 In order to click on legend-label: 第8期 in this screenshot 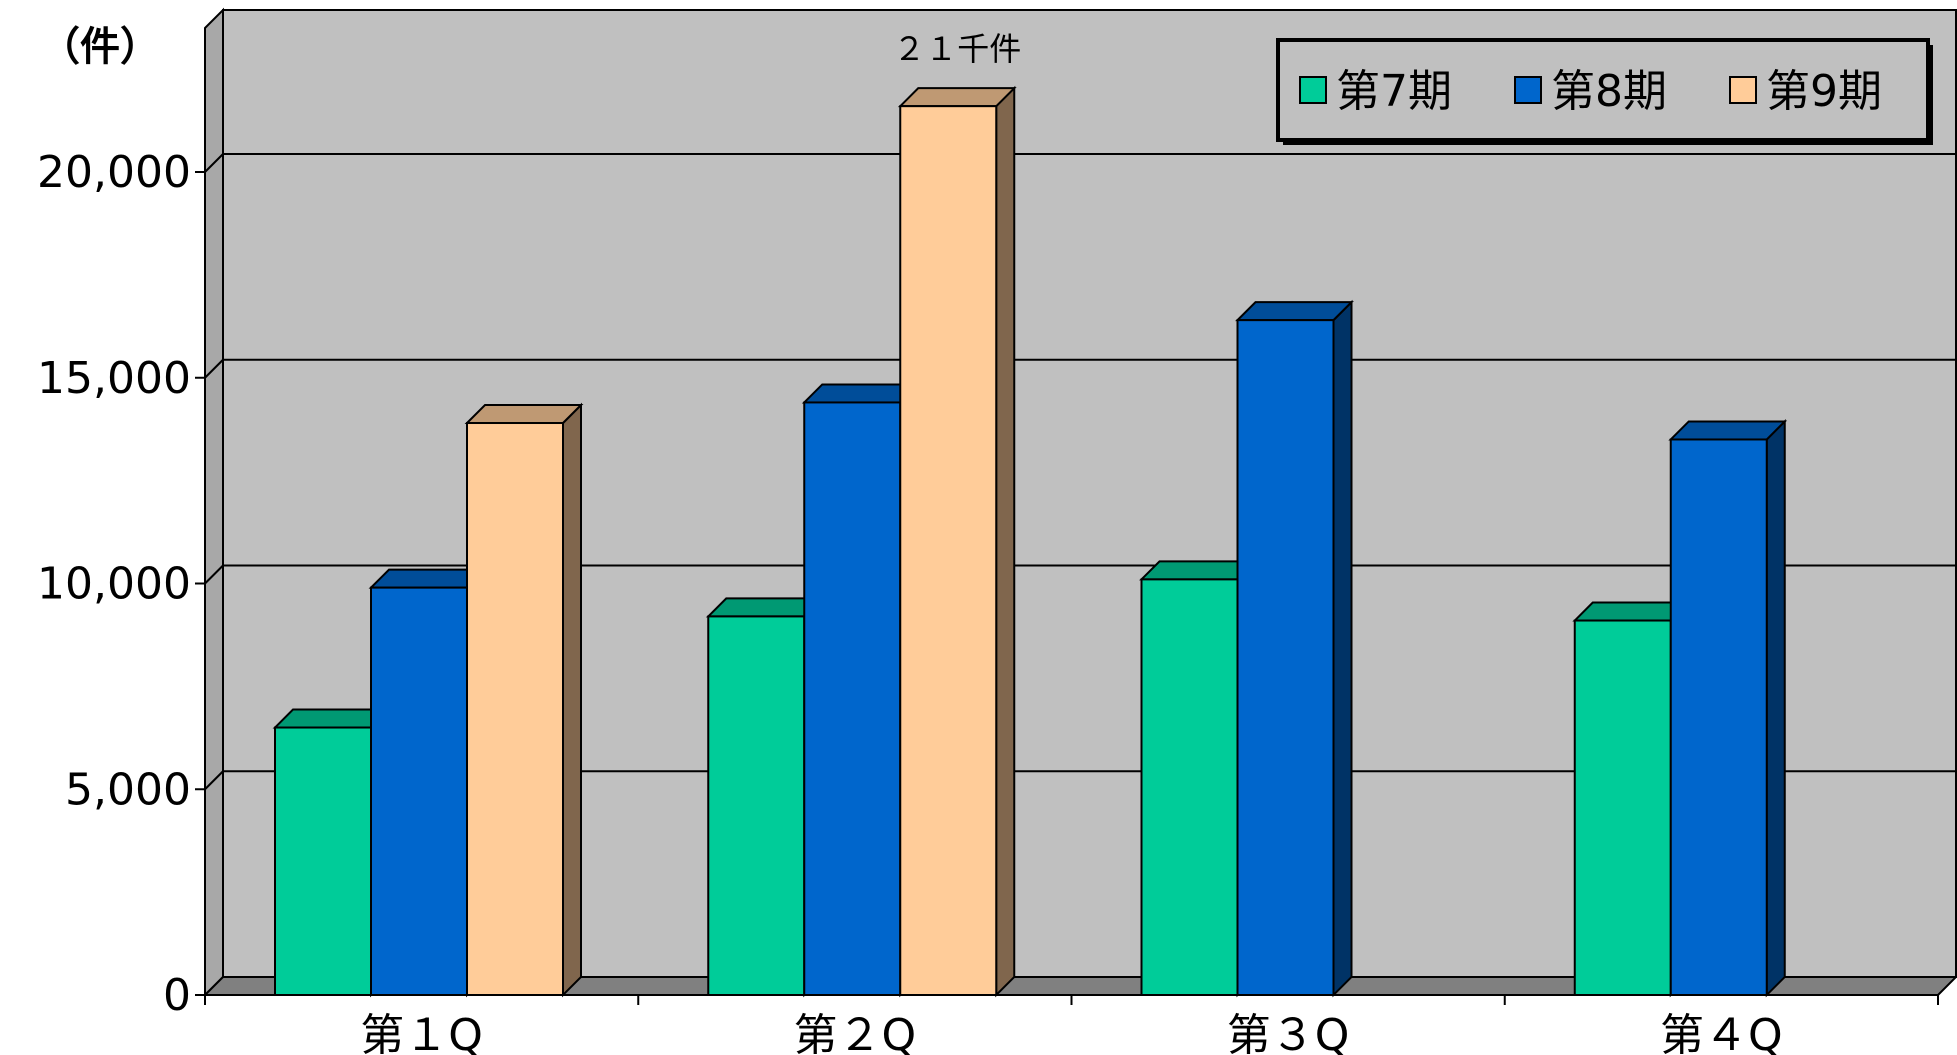, I will do `click(1609, 91)`.